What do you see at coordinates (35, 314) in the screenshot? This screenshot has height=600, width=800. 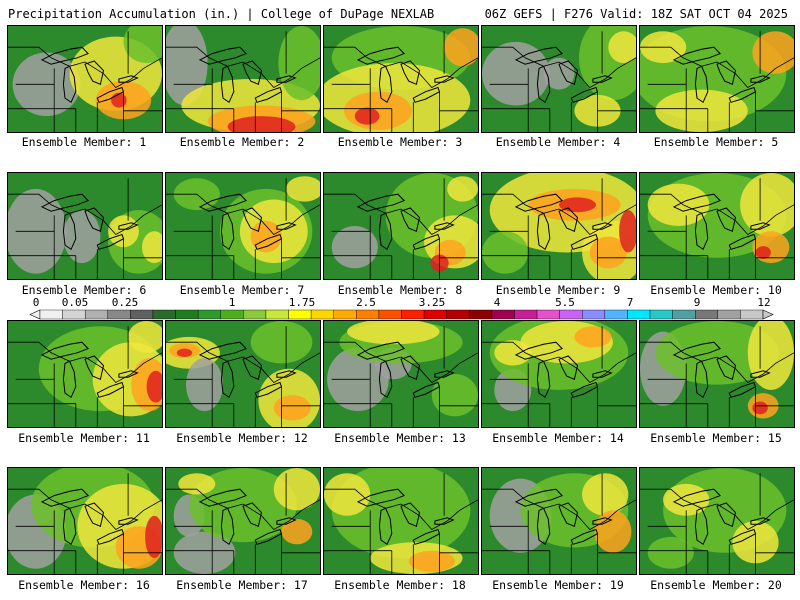 I see `legend-underflow-arrow` at bounding box center [35, 314].